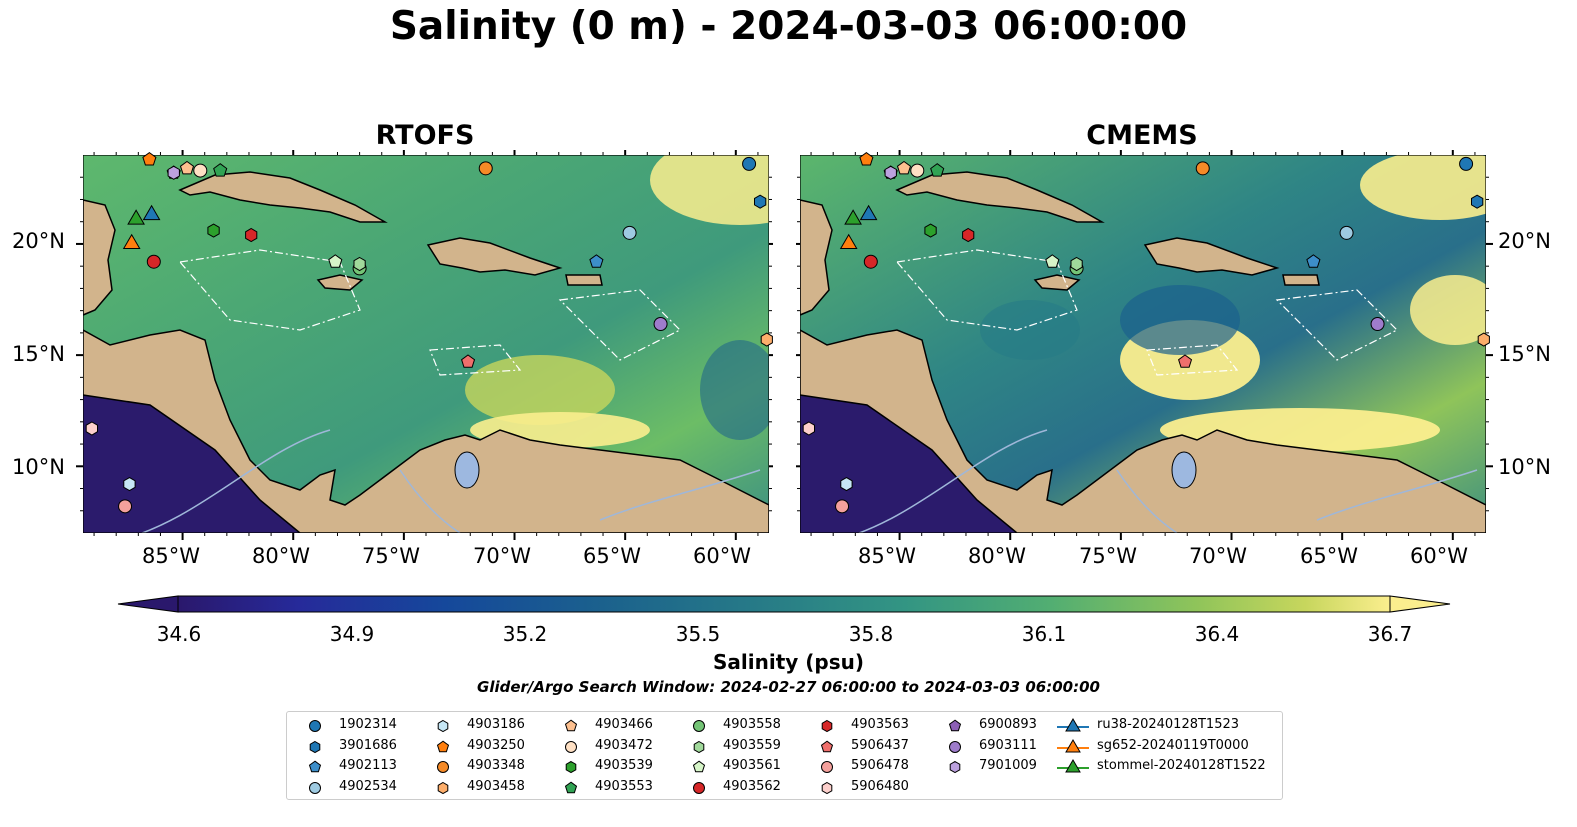 This screenshot has height=827, width=1577. I want to click on legend-label: 4903553, so click(624, 786).